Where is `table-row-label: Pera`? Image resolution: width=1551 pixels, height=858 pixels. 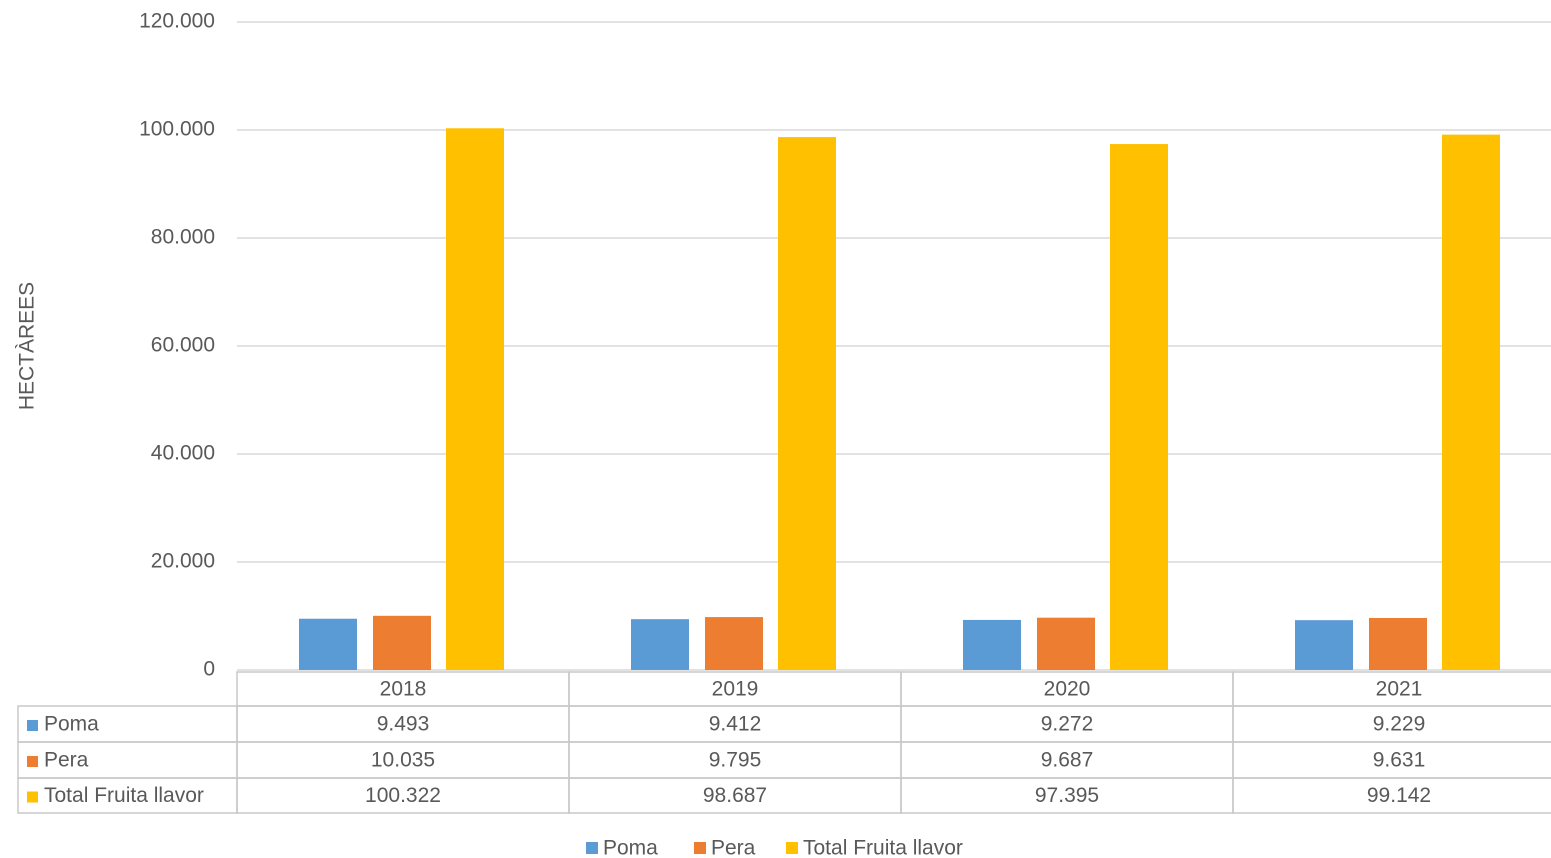
table-row-label: Pera is located at coordinates (66, 760).